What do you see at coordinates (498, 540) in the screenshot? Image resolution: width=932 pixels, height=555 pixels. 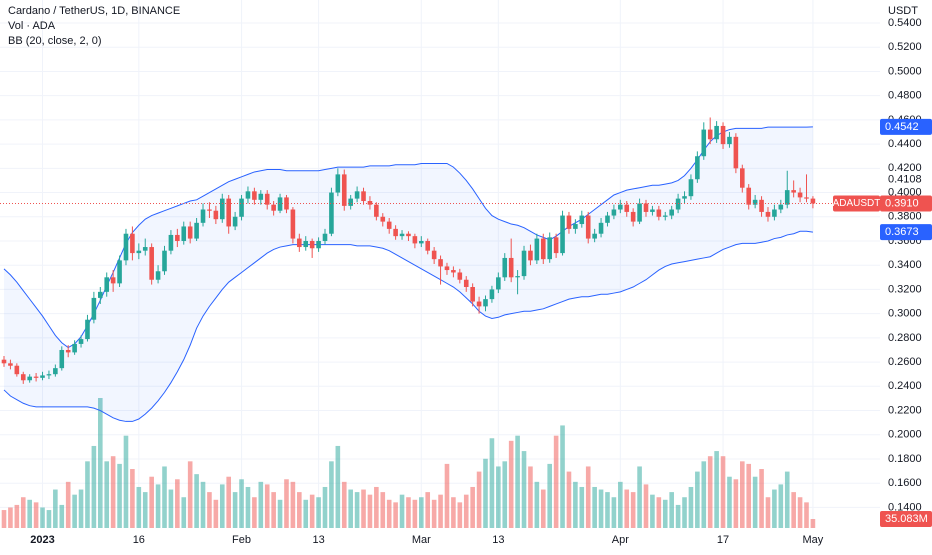 I see `x-tick-label: 13` at bounding box center [498, 540].